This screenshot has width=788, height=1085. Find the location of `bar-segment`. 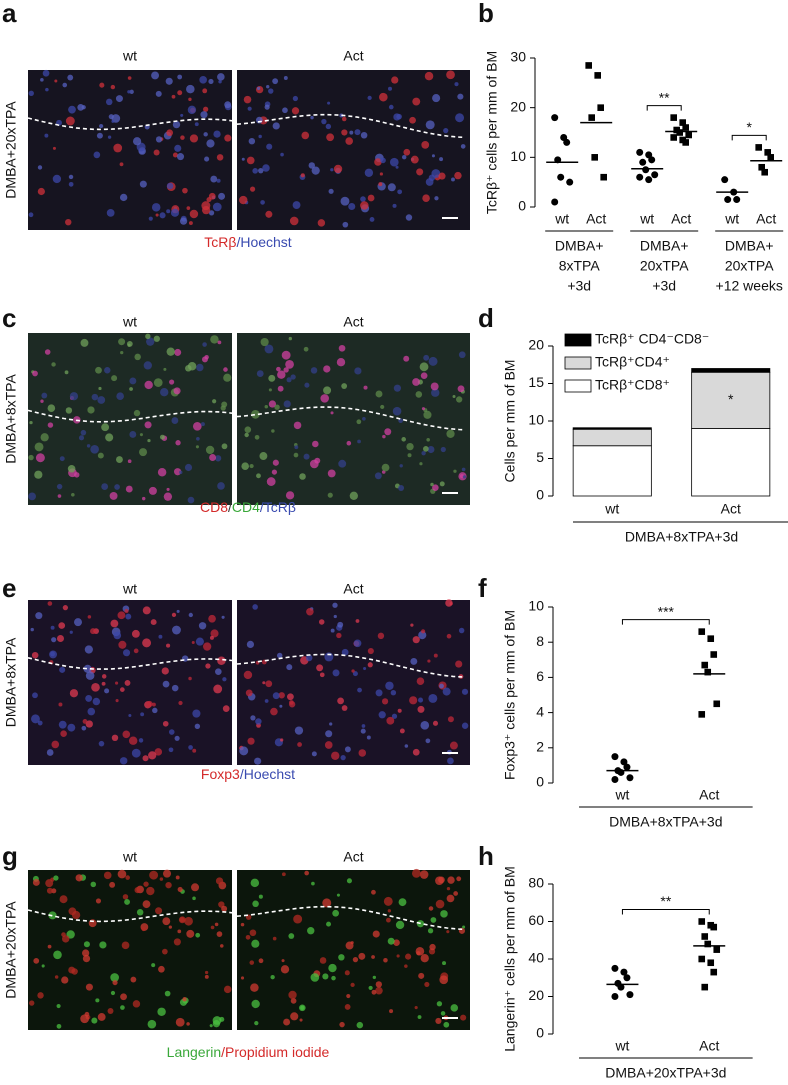

bar-segment is located at coordinates (731, 370).